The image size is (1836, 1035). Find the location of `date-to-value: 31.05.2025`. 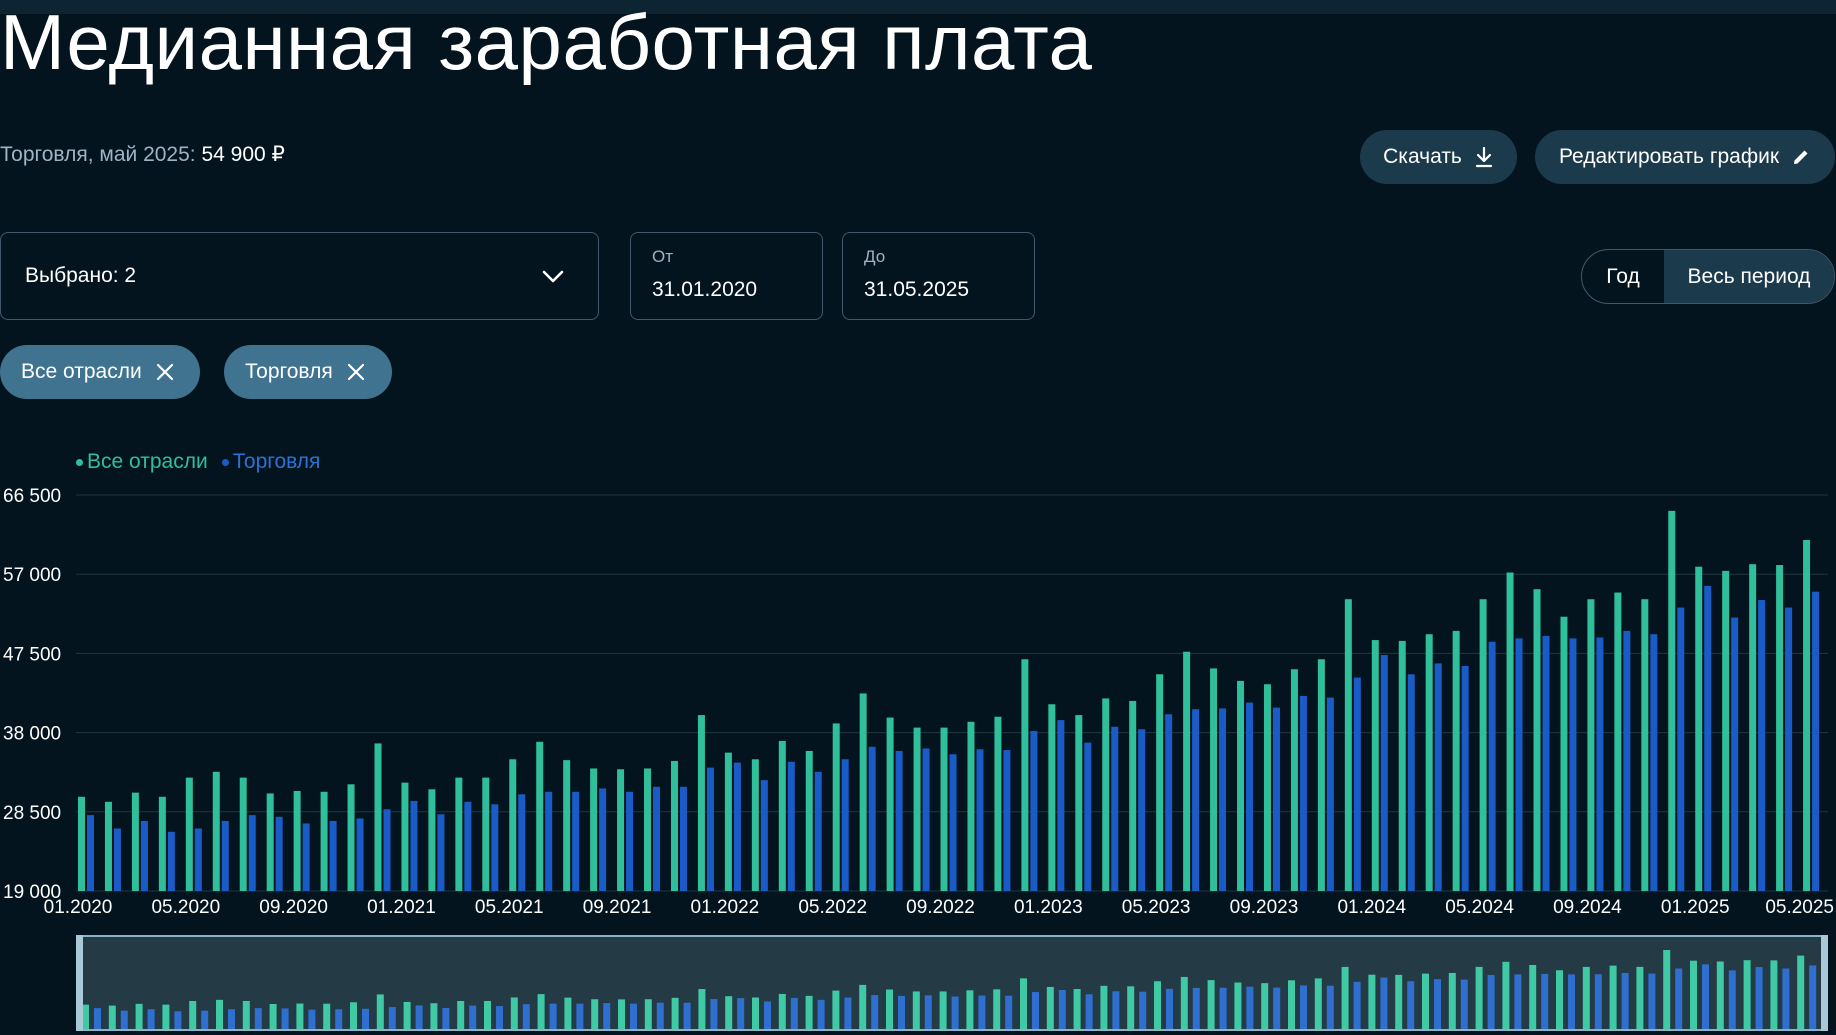

date-to-value: 31.05.2025 is located at coordinates (917, 289).